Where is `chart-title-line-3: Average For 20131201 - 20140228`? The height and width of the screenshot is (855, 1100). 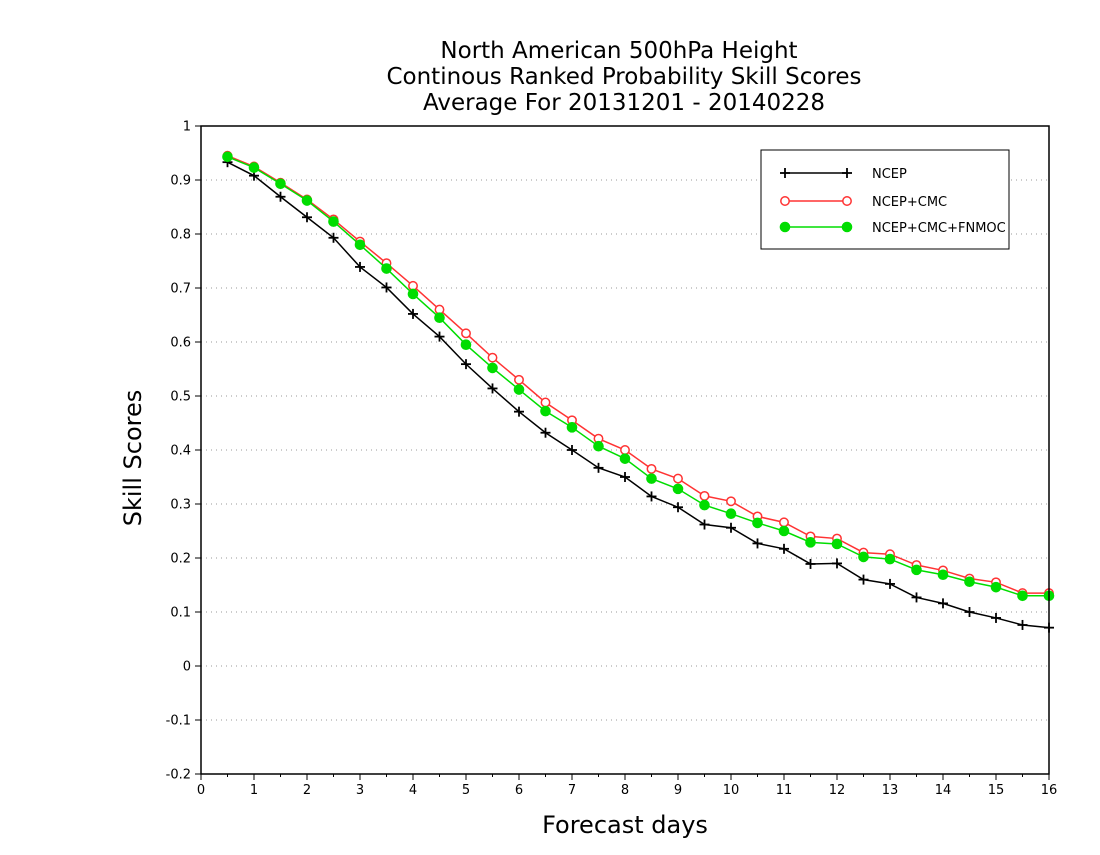 chart-title-line-3: Average For 20131201 - 20140228 is located at coordinates (624, 103).